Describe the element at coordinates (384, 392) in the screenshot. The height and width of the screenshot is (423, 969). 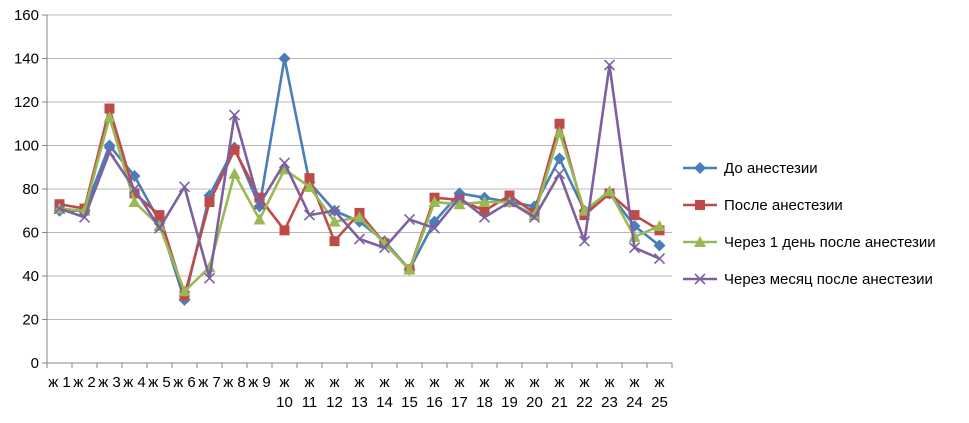
I see `x-tick-label: ж 14` at that location.